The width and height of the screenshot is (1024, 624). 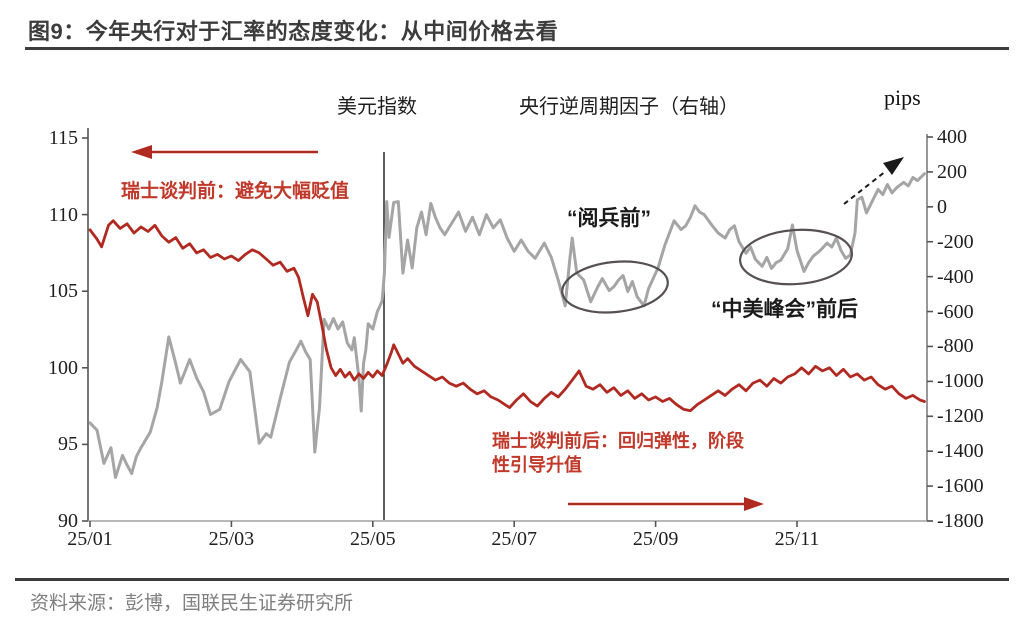 What do you see at coordinates (85, 329) in the screenshot?
I see `left-axis-ticks` at bounding box center [85, 329].